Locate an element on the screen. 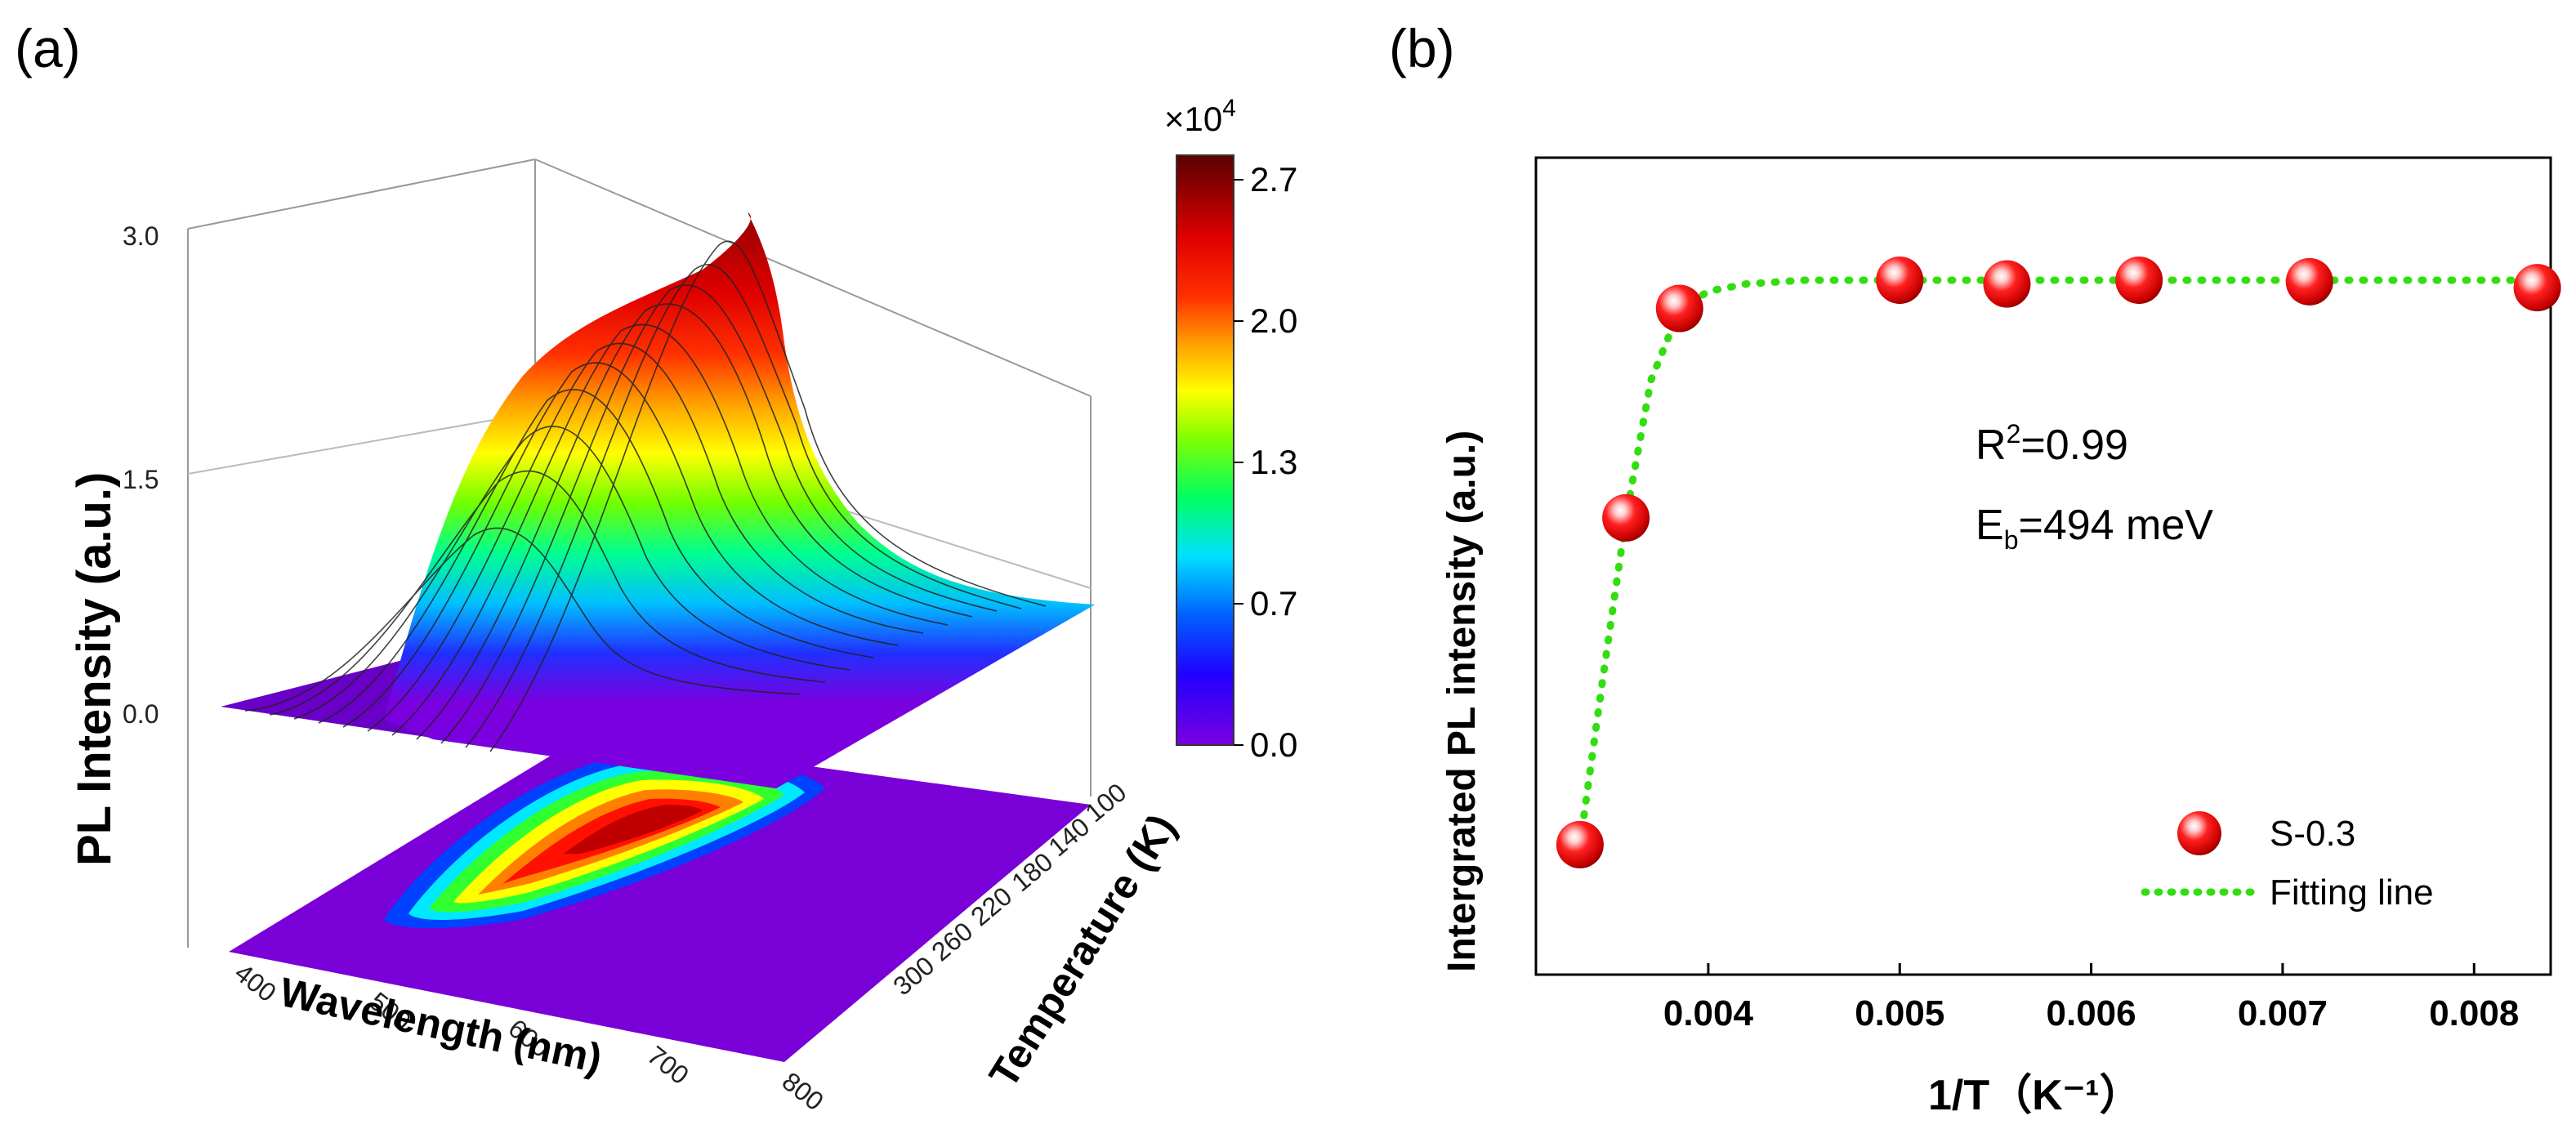  x-ticks: 0.004 0.005 0.006 0.007 0.008 is located at coordinates (2091, 998).